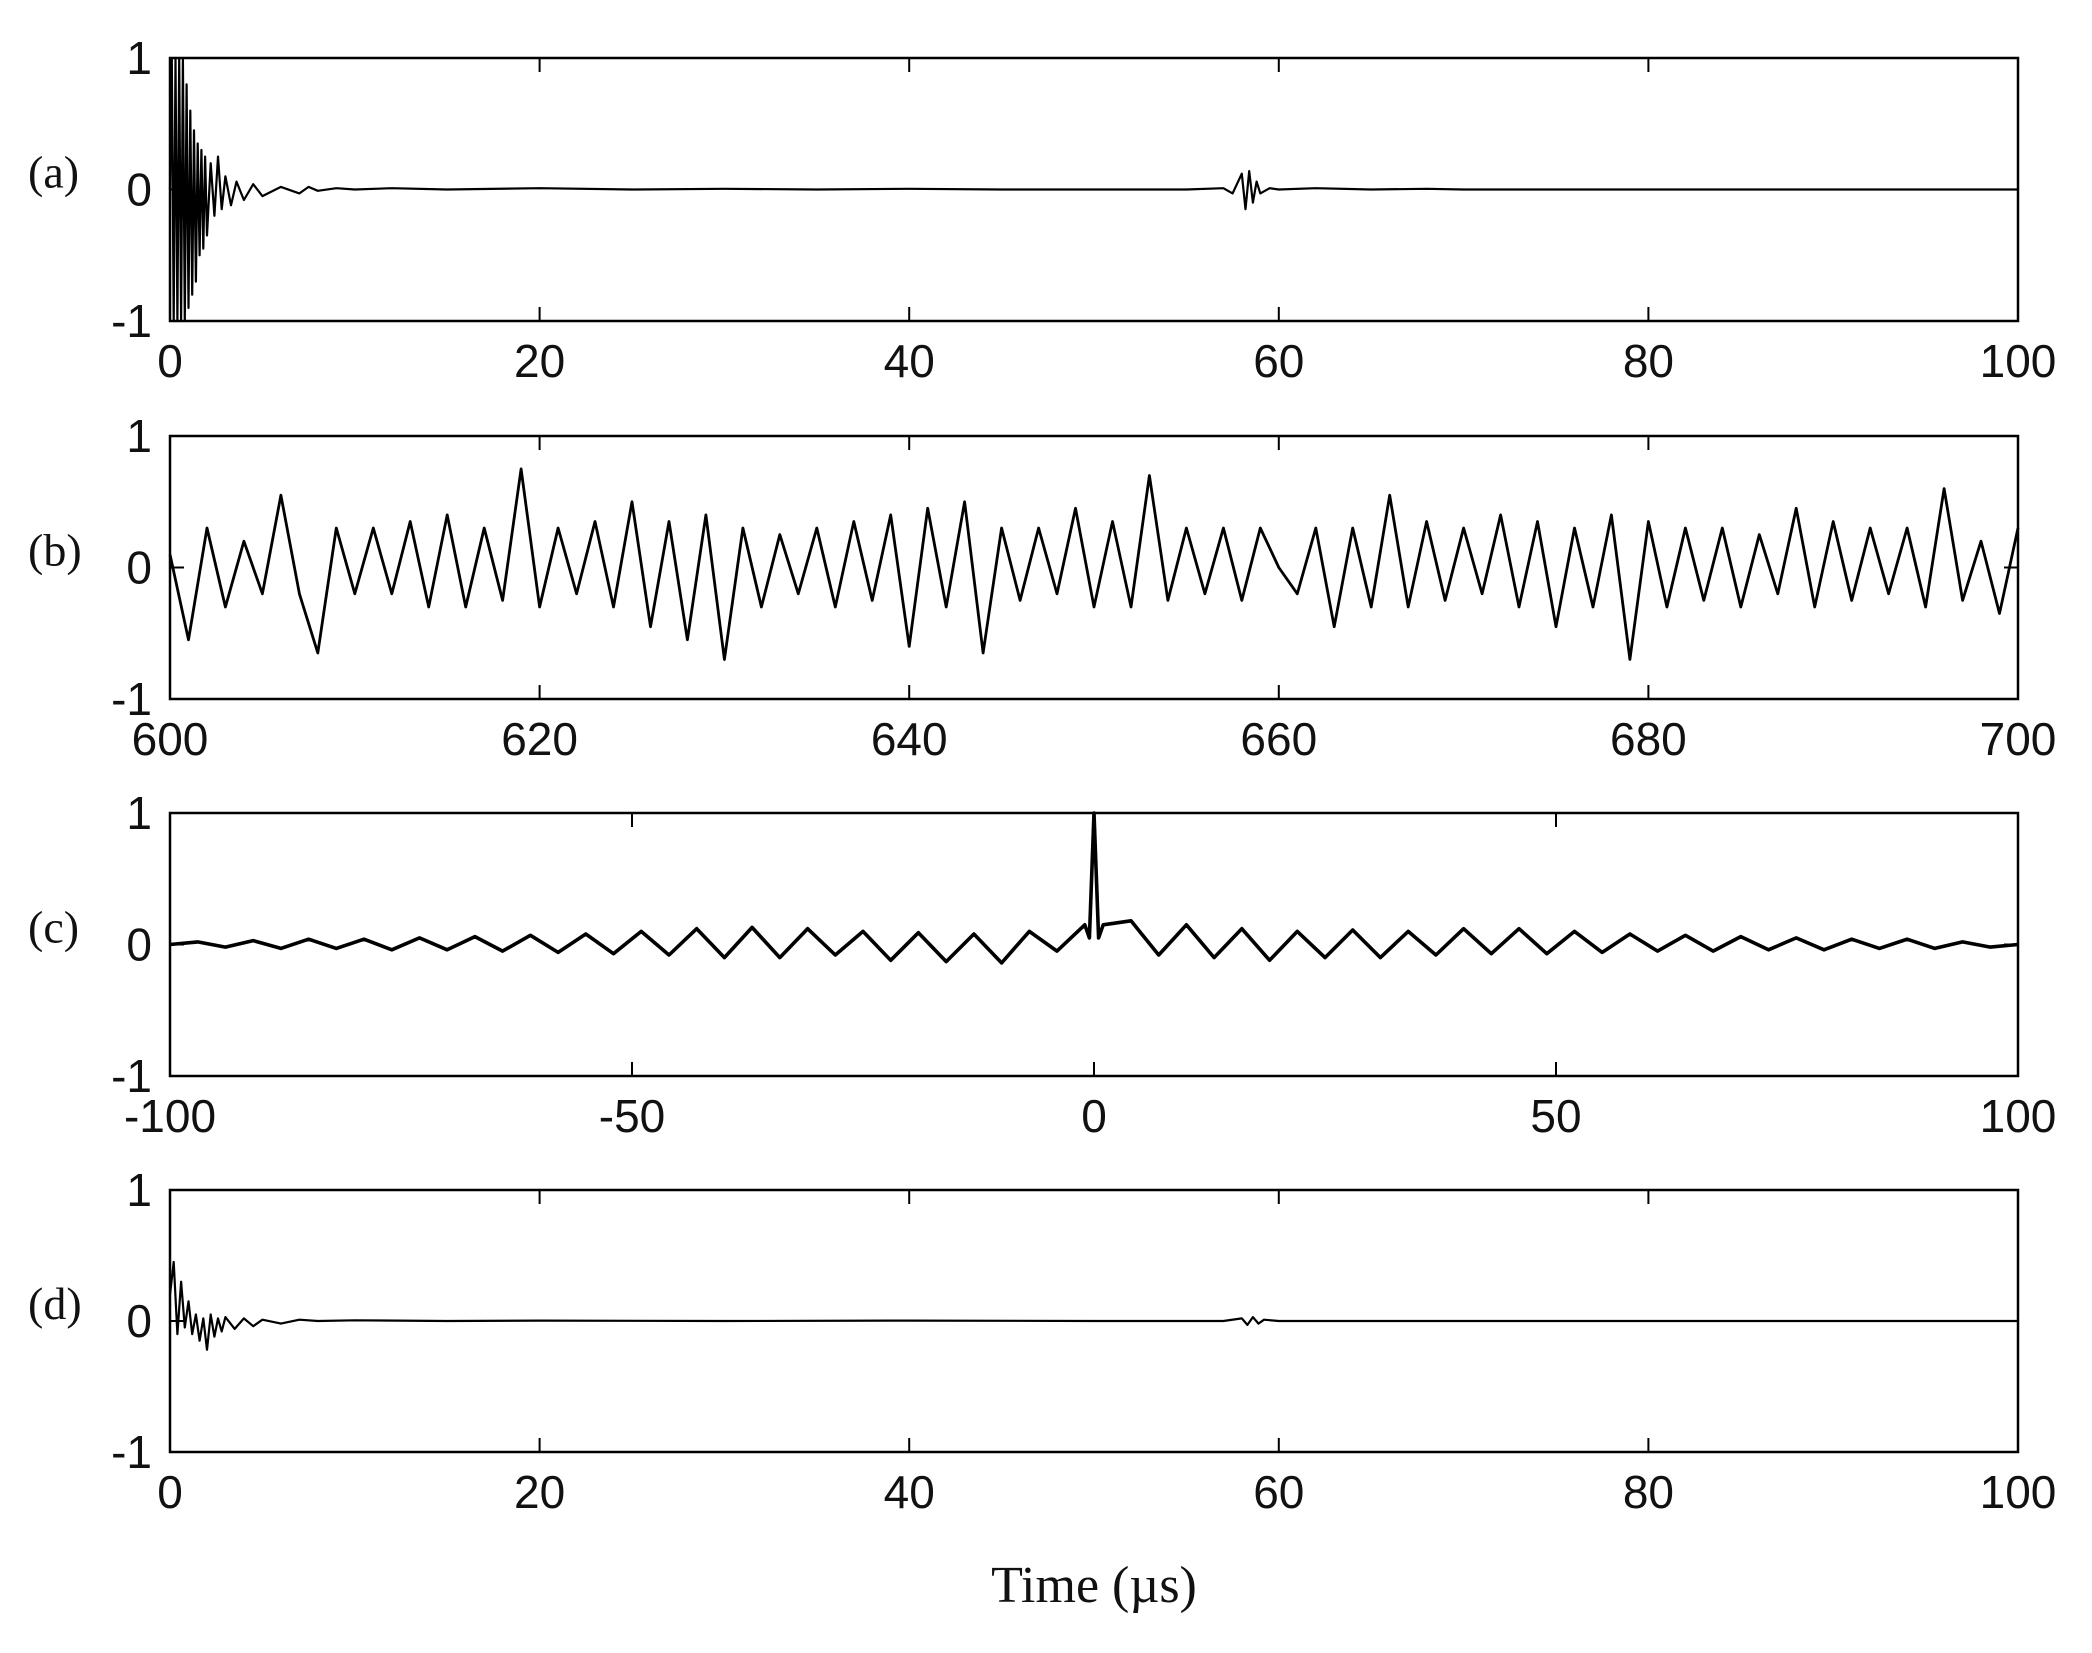 The width and height of the screenshot is (2092, 1653). What do you see at coordinates (632, 1116) in the screenshot?
I see `x-tick-label: -50` at bounding box center [632, 1116].